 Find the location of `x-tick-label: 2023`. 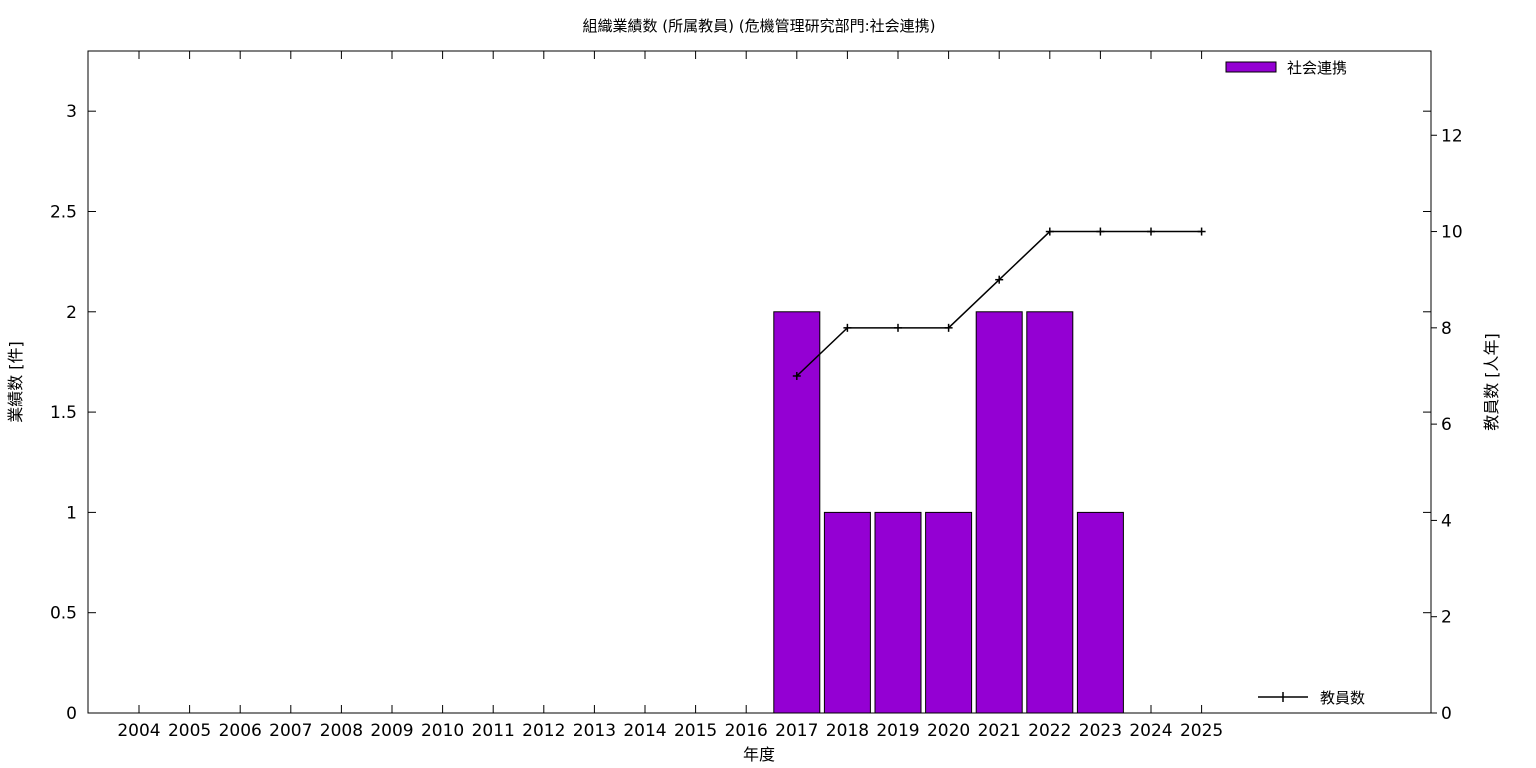

x-tick-label: 2023 is located at coordinates (1100, 731).